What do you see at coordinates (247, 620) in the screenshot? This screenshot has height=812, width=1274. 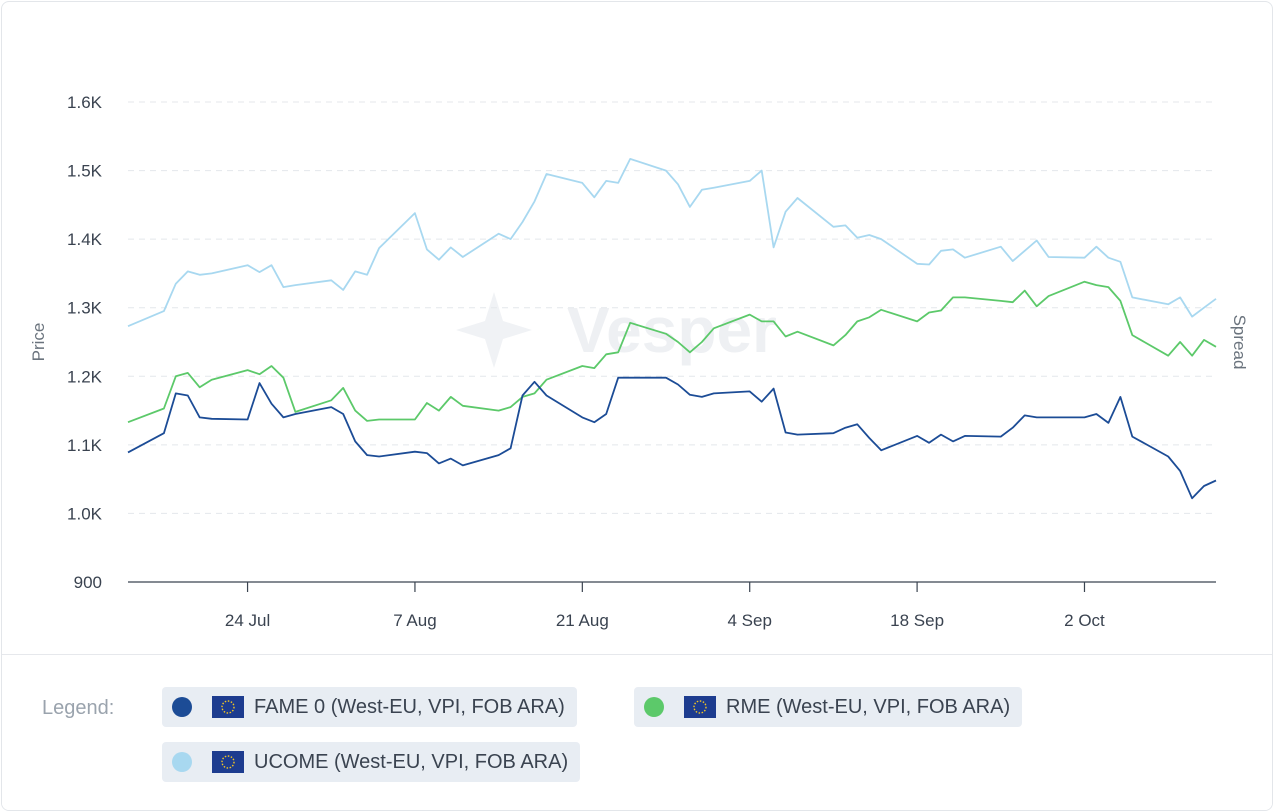 I see `x-tick-label: 24 Jul` at bounding box center [247, 620].